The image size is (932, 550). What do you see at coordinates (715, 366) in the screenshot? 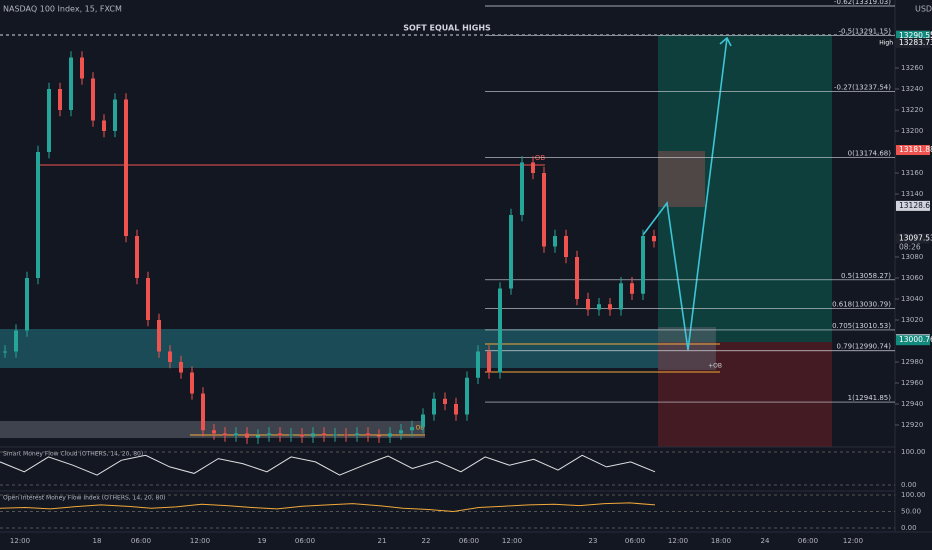
I see `ob-label: +OB` at bounding box center [715, 366].